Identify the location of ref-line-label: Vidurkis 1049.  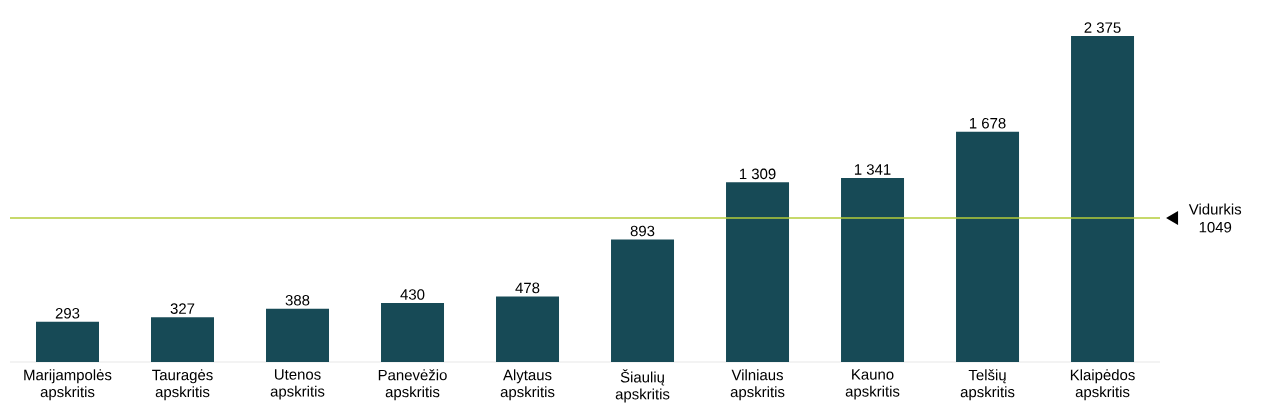
(1215, 218).